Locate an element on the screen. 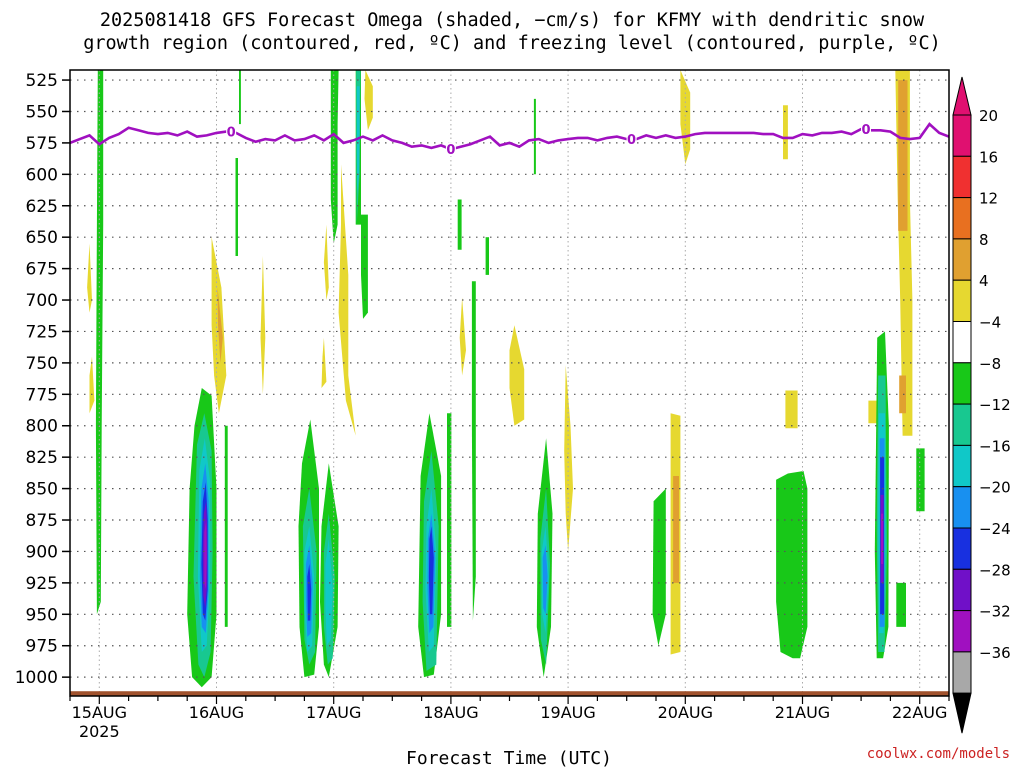 This screenshot has height=768, width=1024. x-tick-label: 21AUG is located at coordinates (802, 712).